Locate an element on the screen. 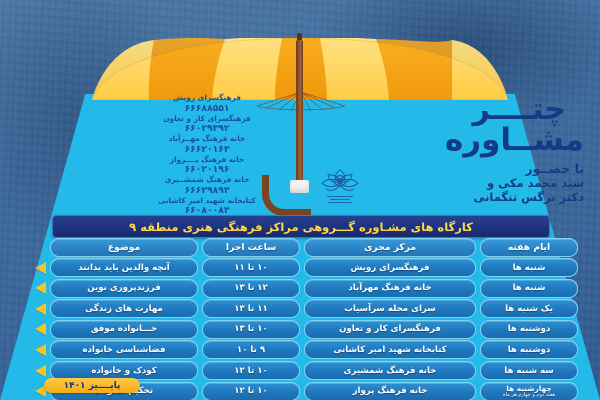 The image size is (600, 400). umbrella-pole-icon is located at coordinates (299, 116).